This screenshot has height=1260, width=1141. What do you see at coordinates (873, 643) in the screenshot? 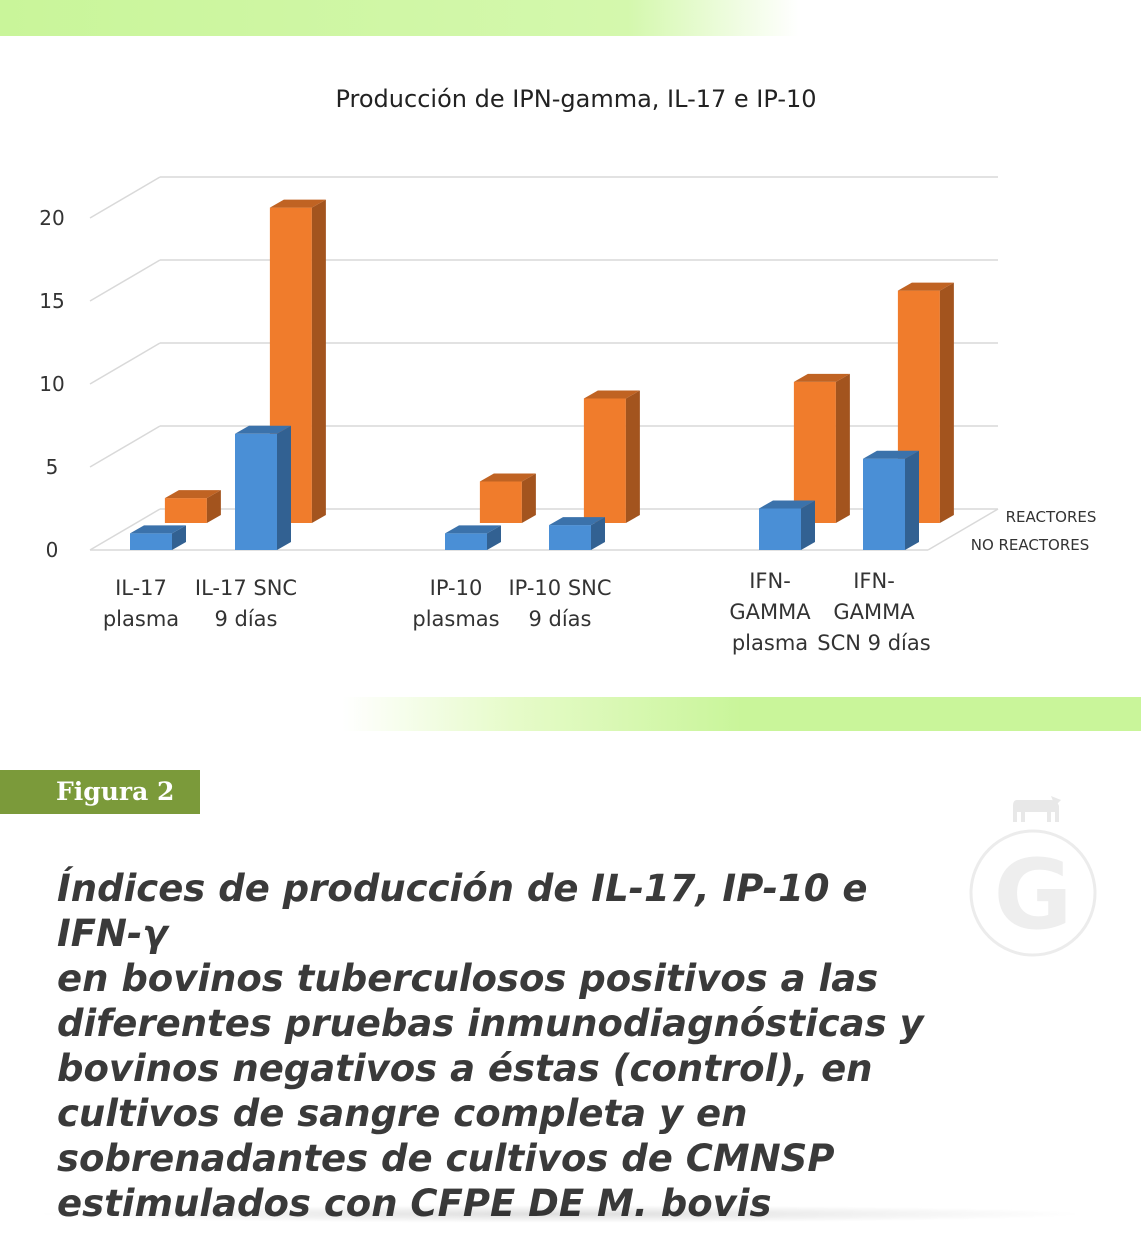
I see `x-category-label: SCN 9 días` at bounding box center [873, 643].